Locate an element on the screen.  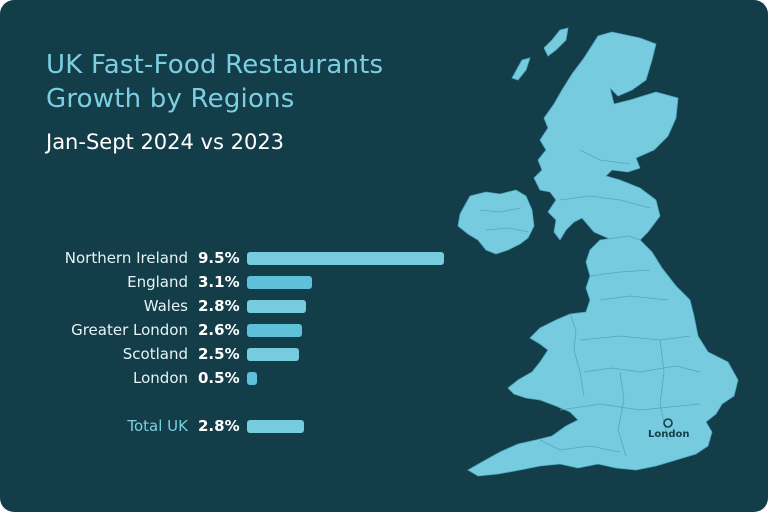
bar-row: Wales 2.8% is located at coordinates (230, 306).